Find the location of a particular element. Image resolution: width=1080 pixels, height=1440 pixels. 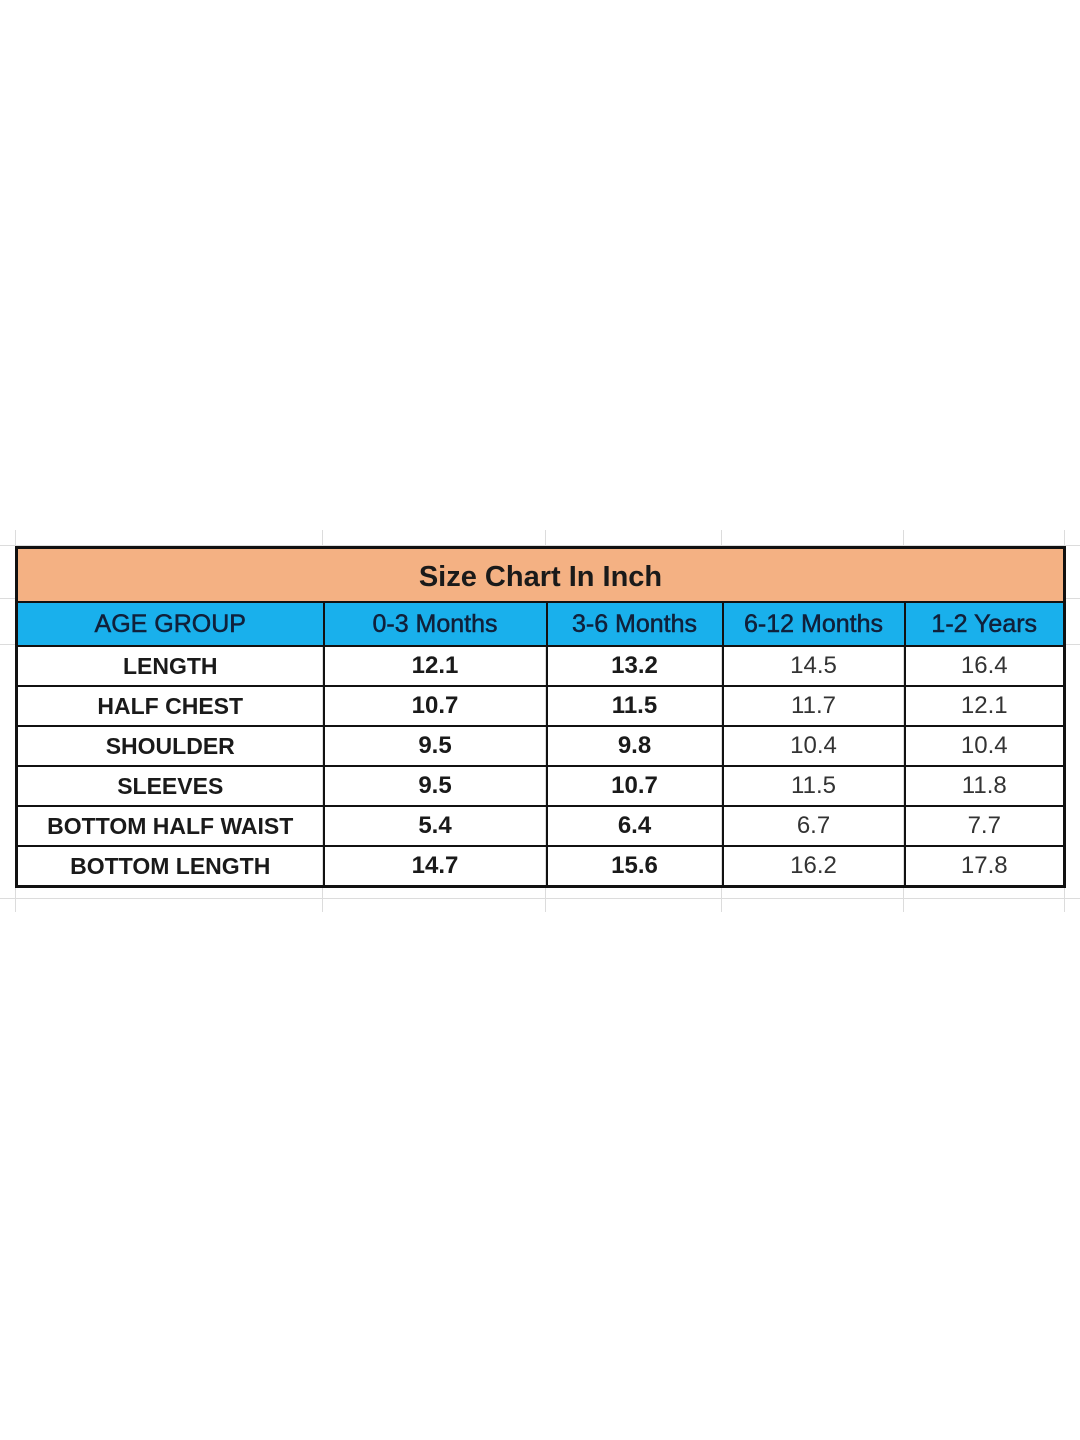

table-row: BOTTOM HALF WAIST 5.4 6.4 6.7 7.7 is located at coordinates (540, 826).